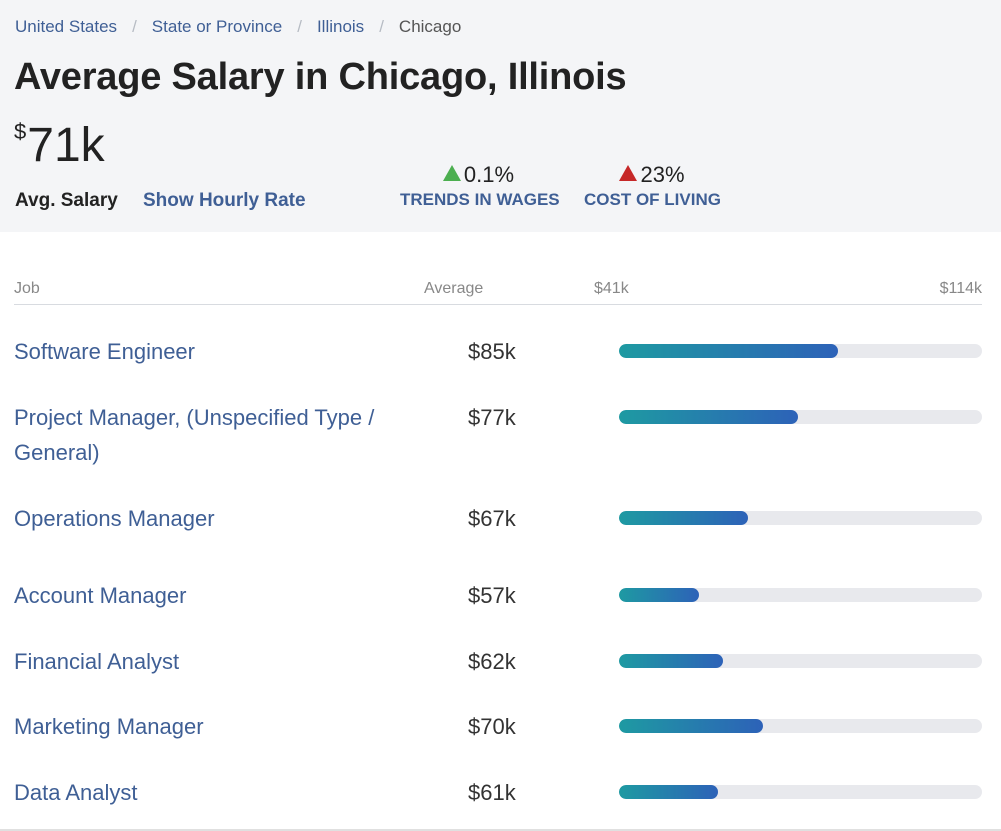 The height and width of the screenshot is (831, 1001). I want to click on job-average-salary: $61k, so click(492, 792).